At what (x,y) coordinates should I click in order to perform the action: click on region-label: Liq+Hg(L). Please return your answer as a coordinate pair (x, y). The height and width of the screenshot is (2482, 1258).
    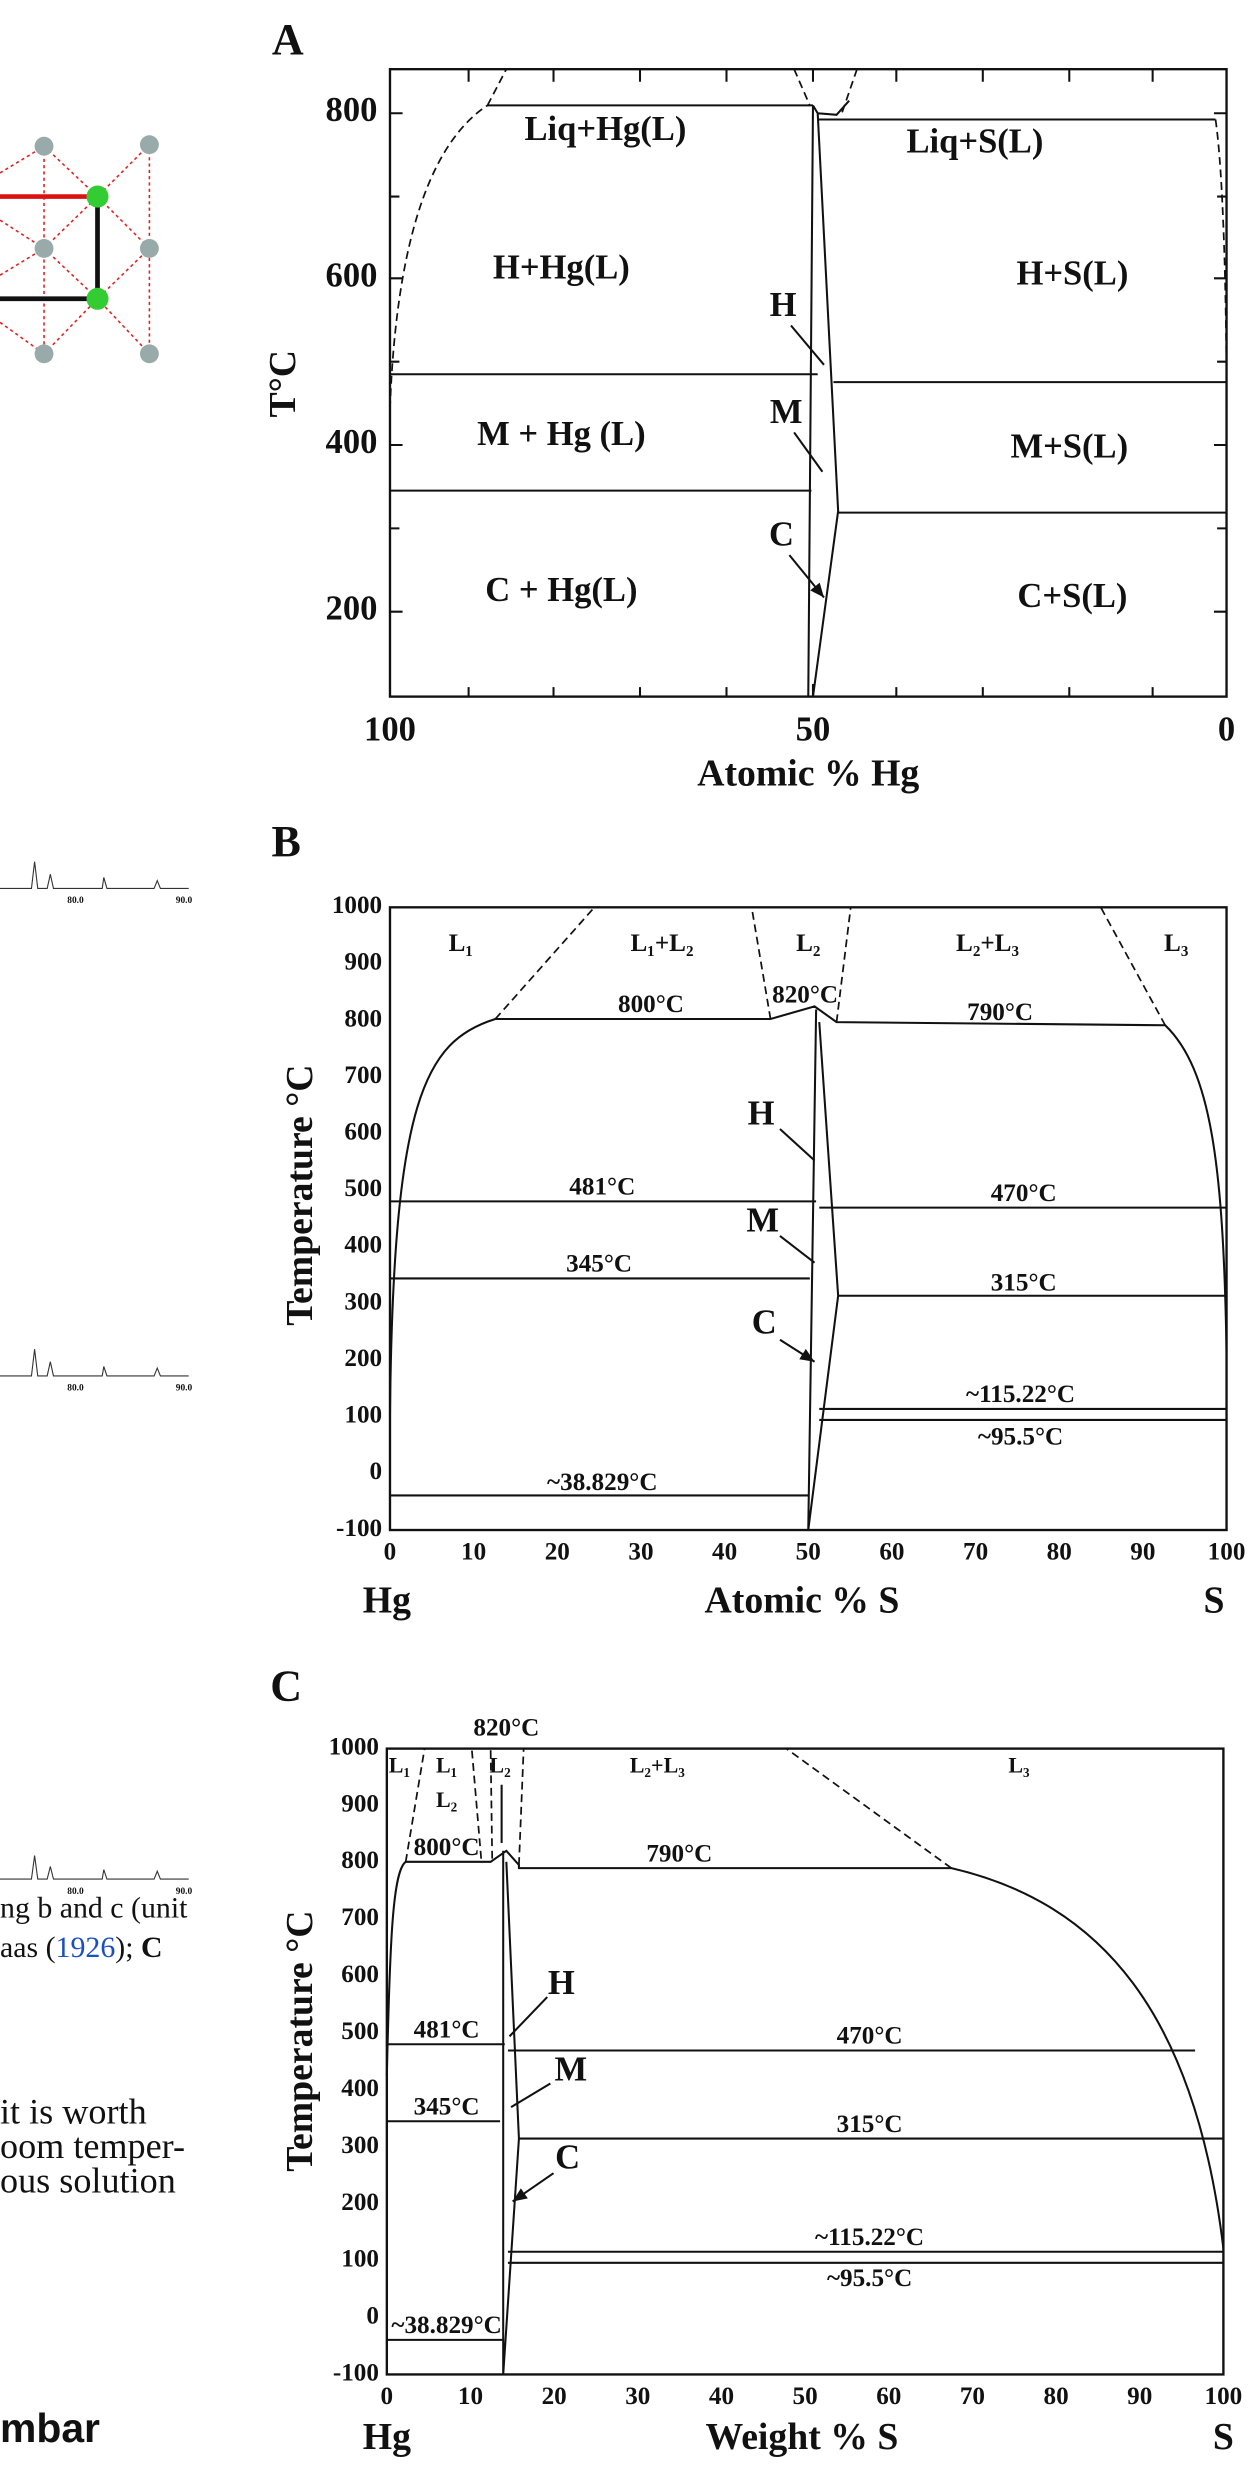
    Looking at the image, I should click on (605, 129).